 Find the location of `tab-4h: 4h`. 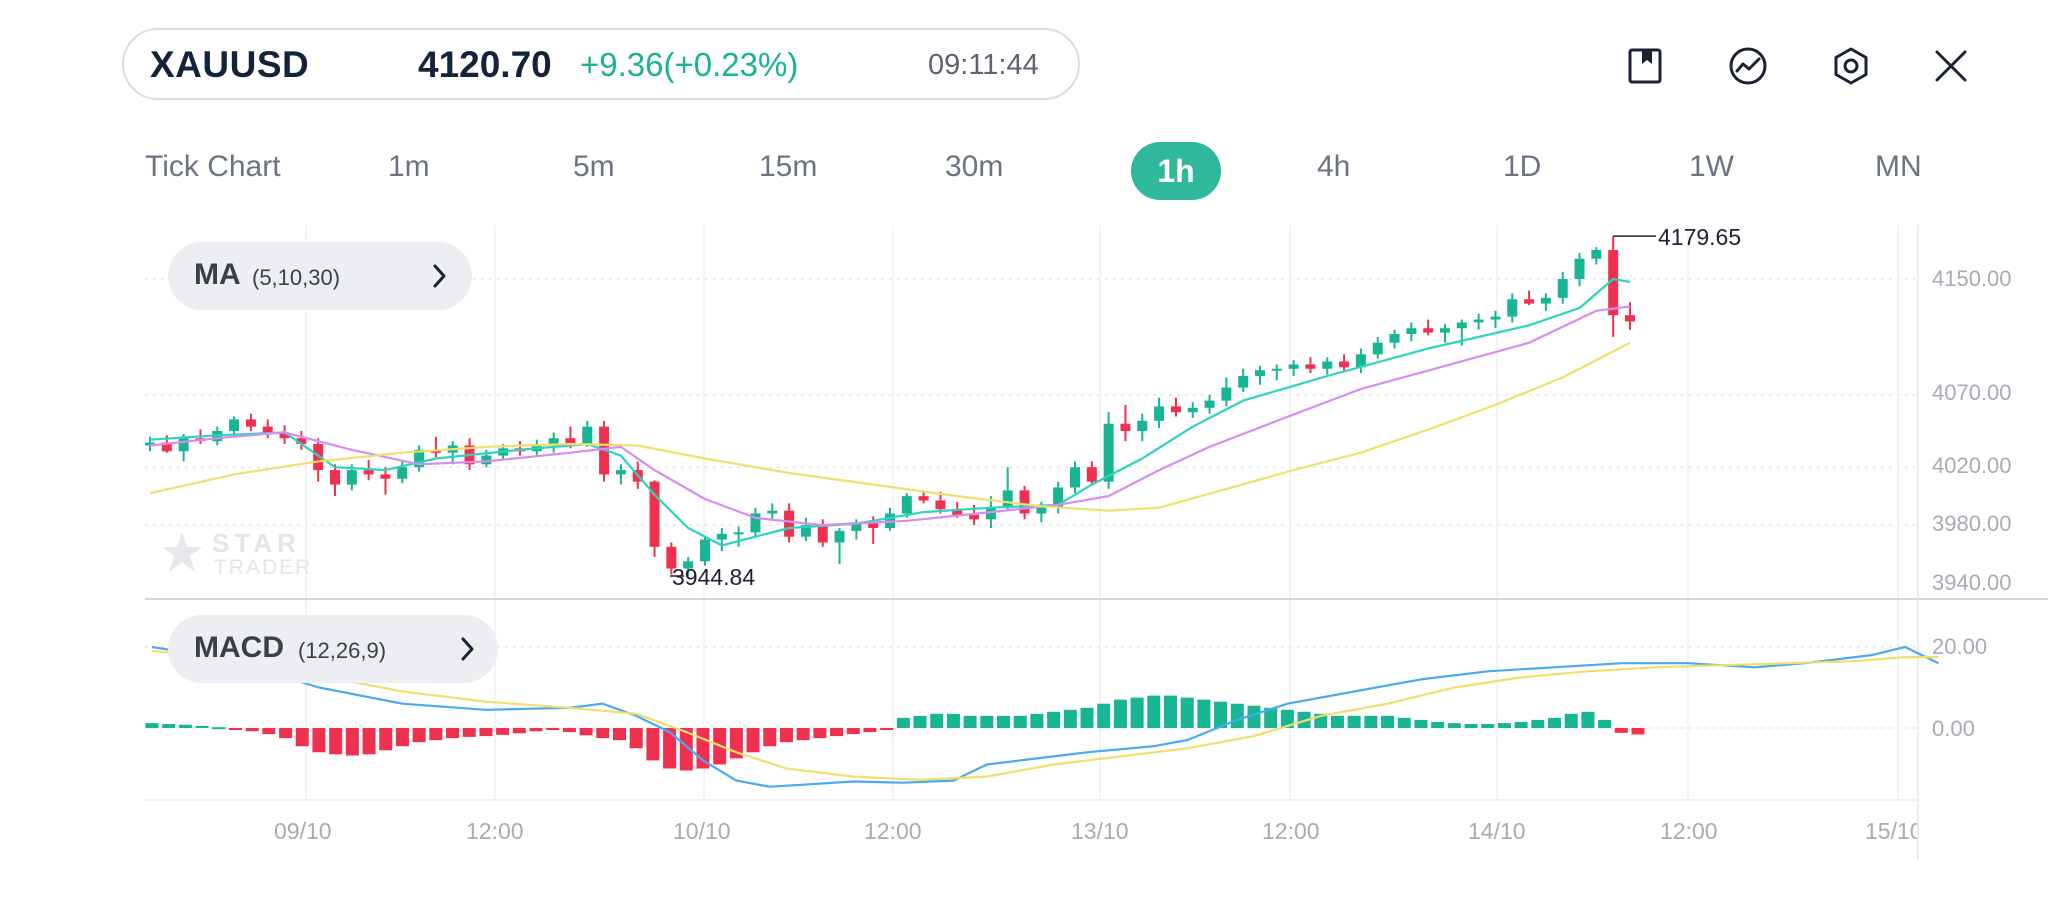

tab-4h: 4h is located at coordinates (1334, 166).